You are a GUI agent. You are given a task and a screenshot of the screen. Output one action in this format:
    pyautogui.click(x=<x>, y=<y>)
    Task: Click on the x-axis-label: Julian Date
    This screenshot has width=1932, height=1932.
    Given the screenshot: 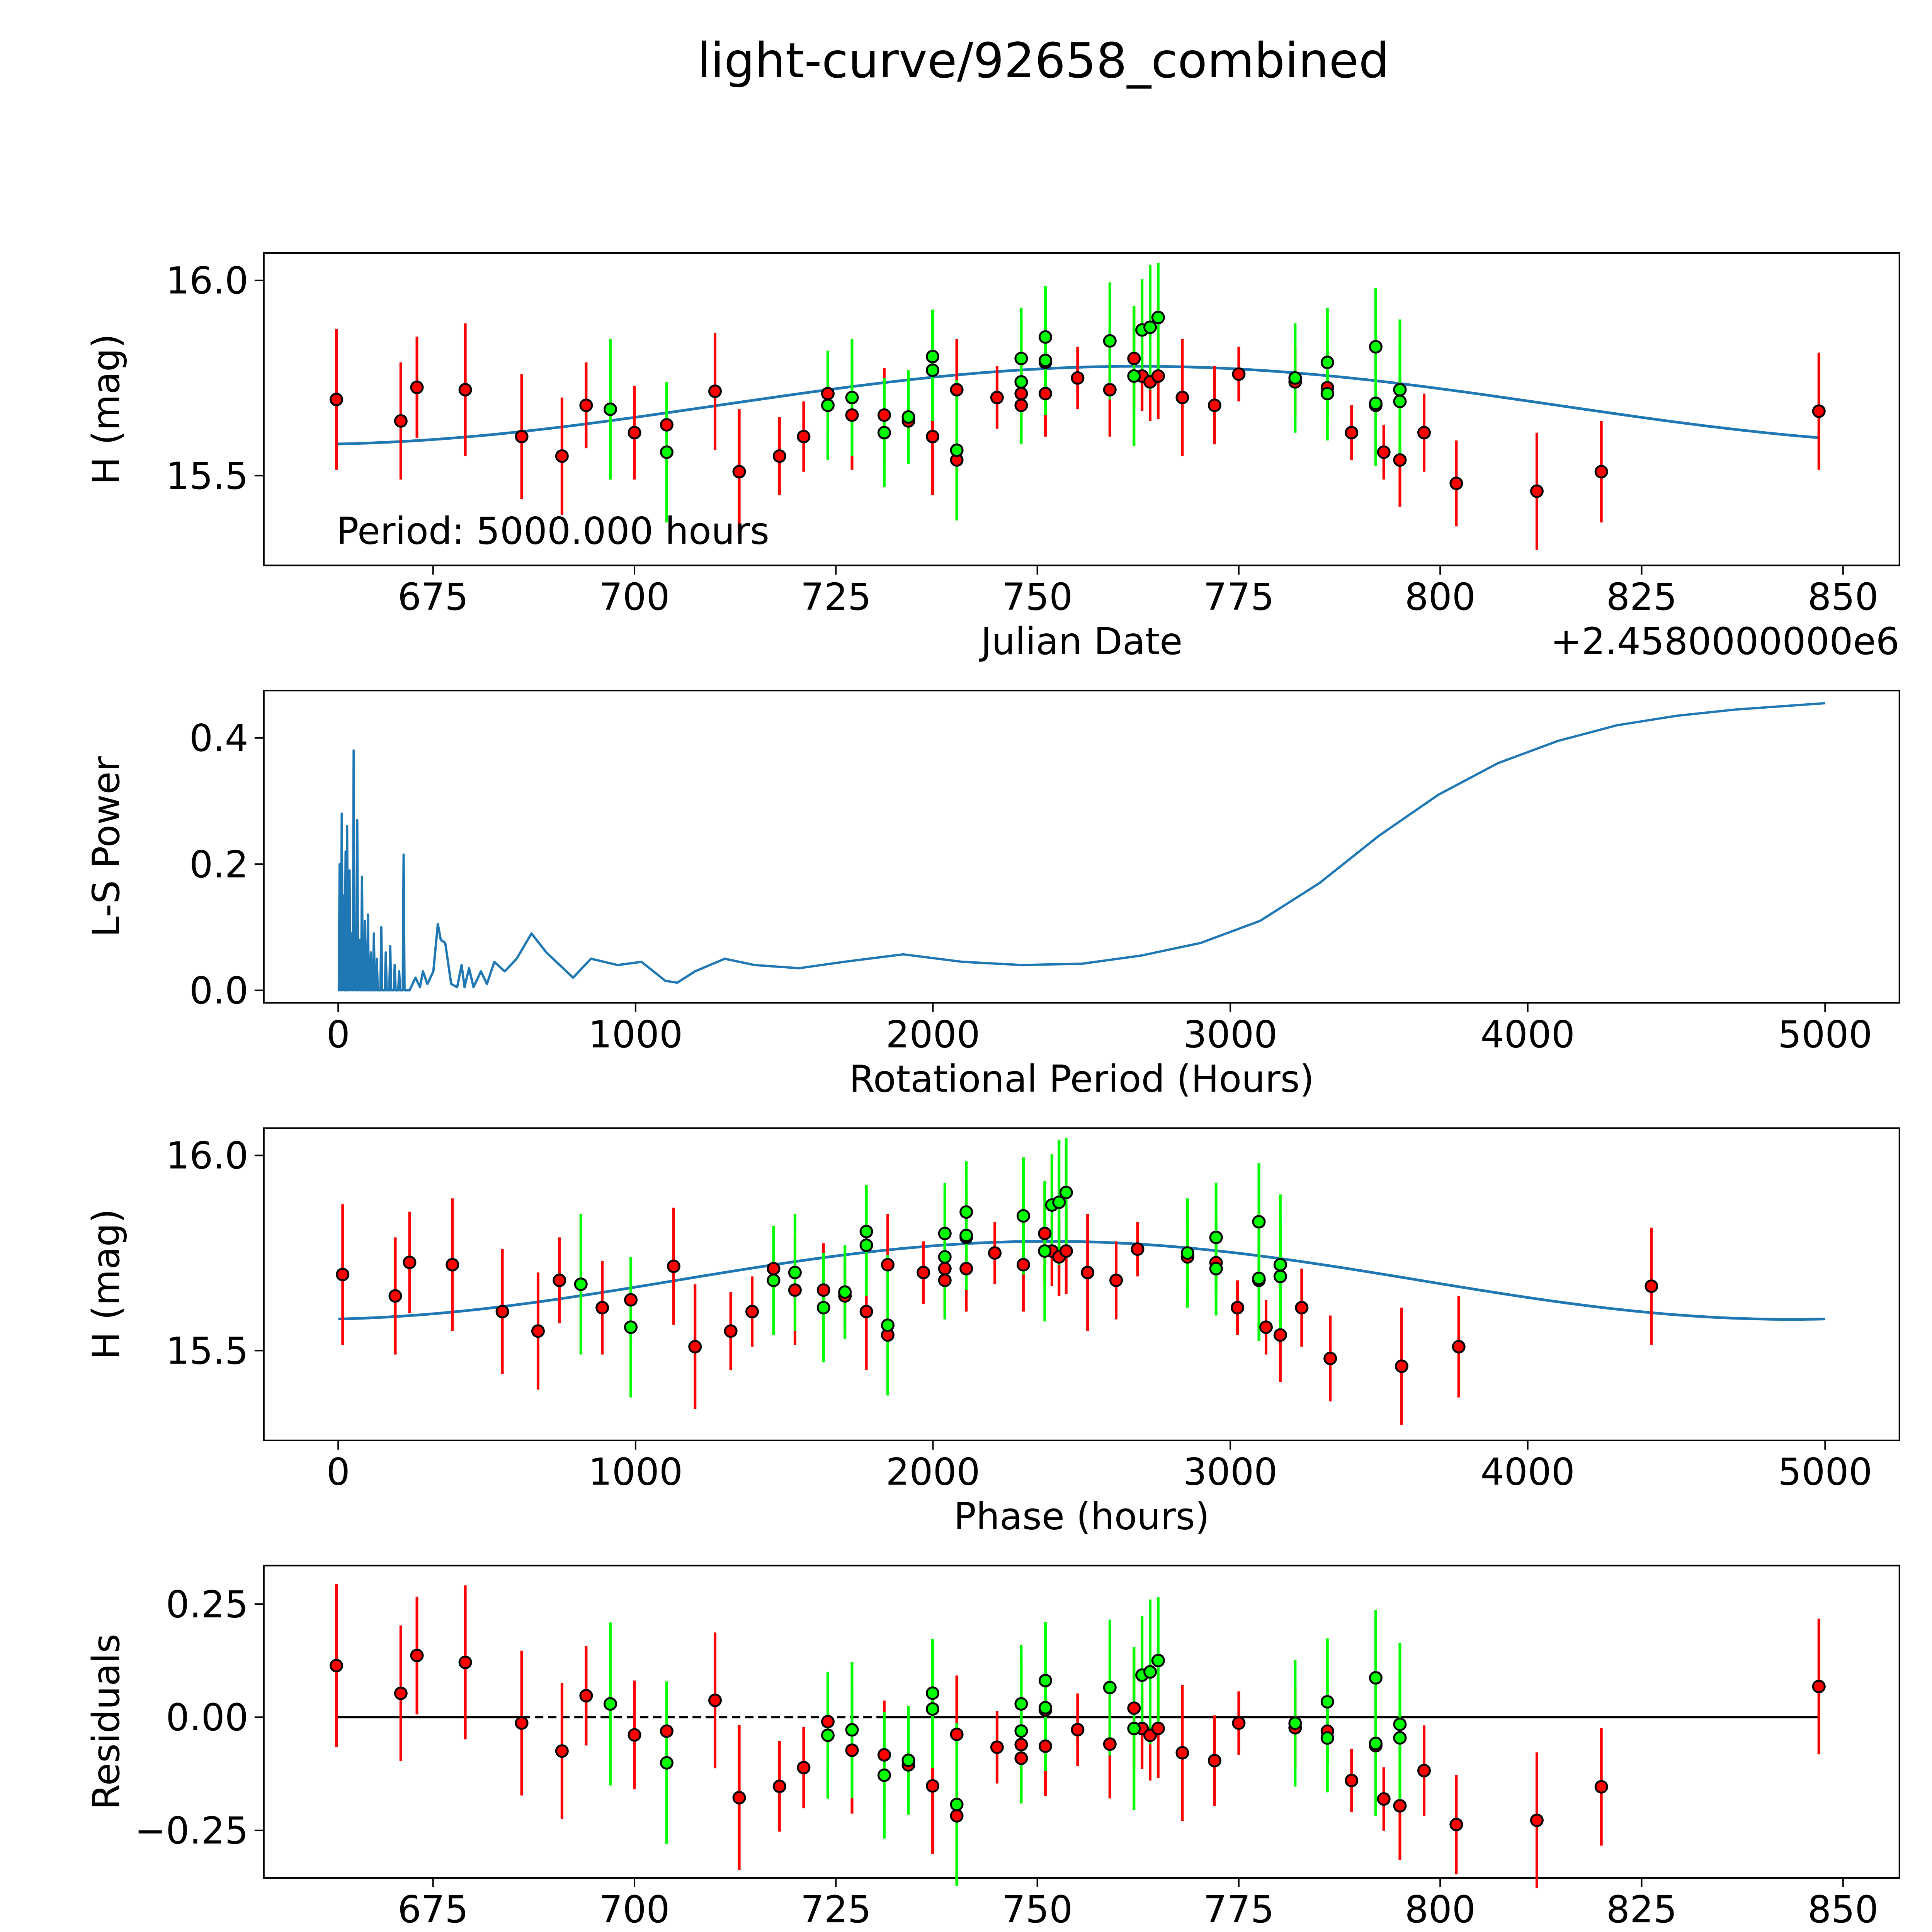 What is the action you would take?
    pyautogui.click(x=1080, y=642)
    